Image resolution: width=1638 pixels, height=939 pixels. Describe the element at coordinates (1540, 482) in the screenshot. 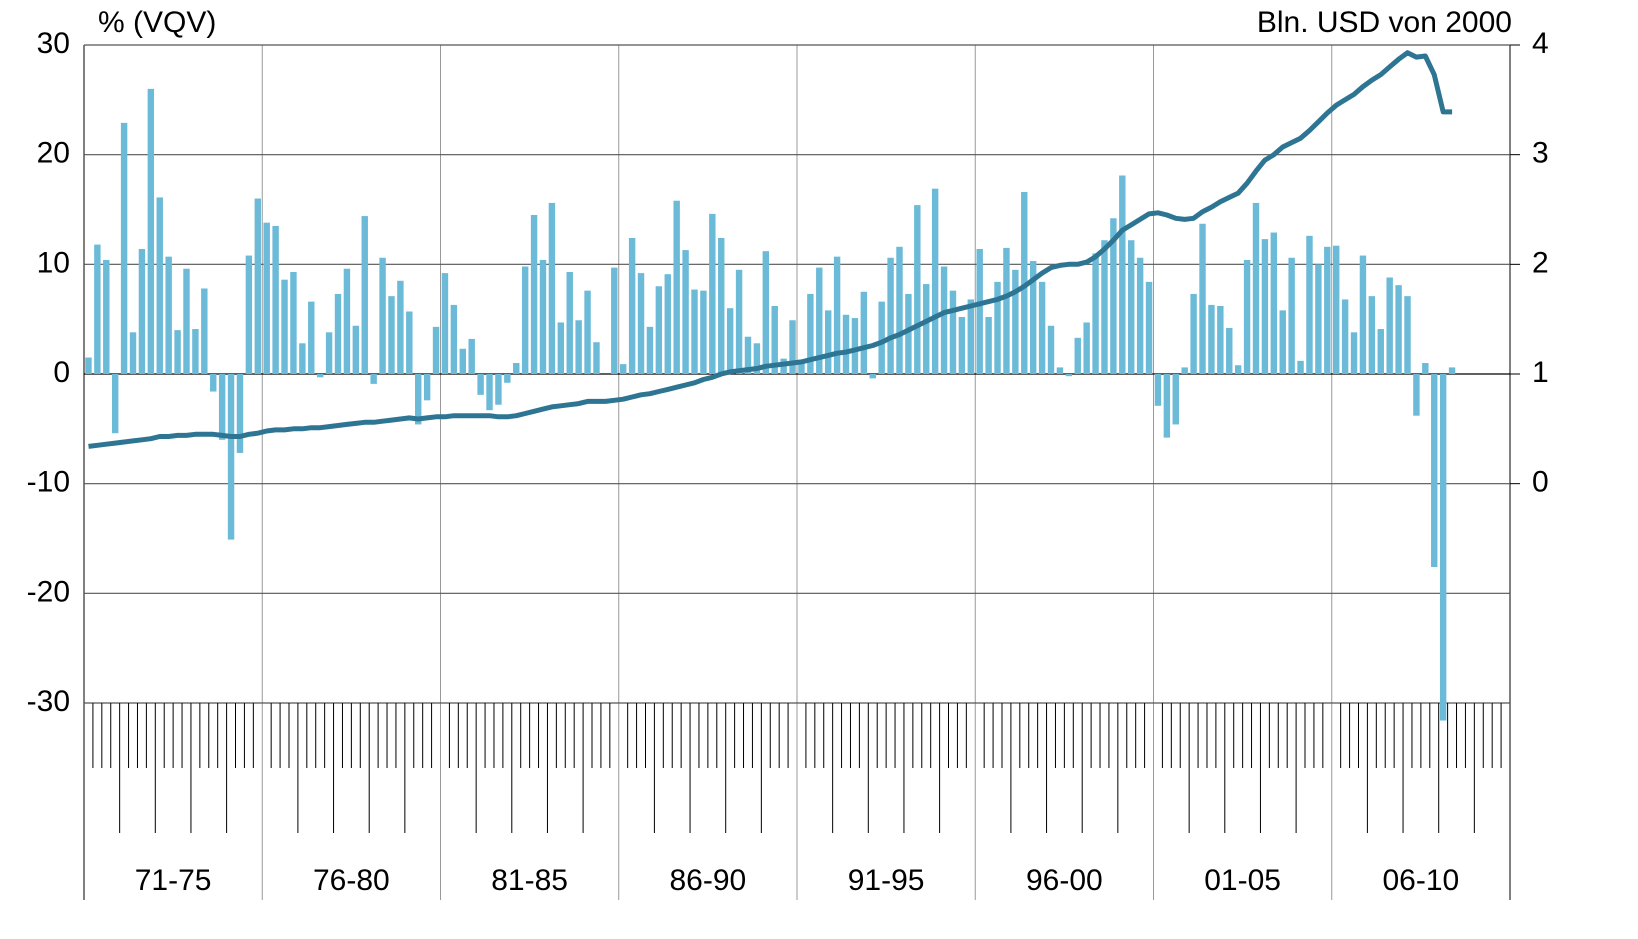

I see `y2-tick-label: 0` at that location.